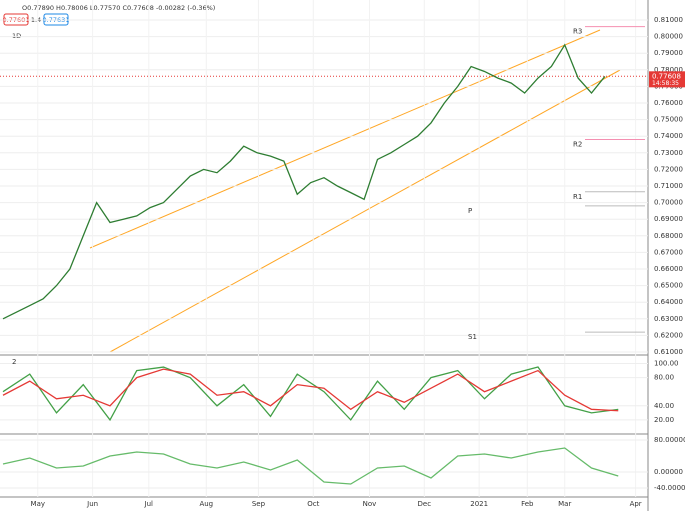  I want to click on panel-label: 2, so click(14, 362).